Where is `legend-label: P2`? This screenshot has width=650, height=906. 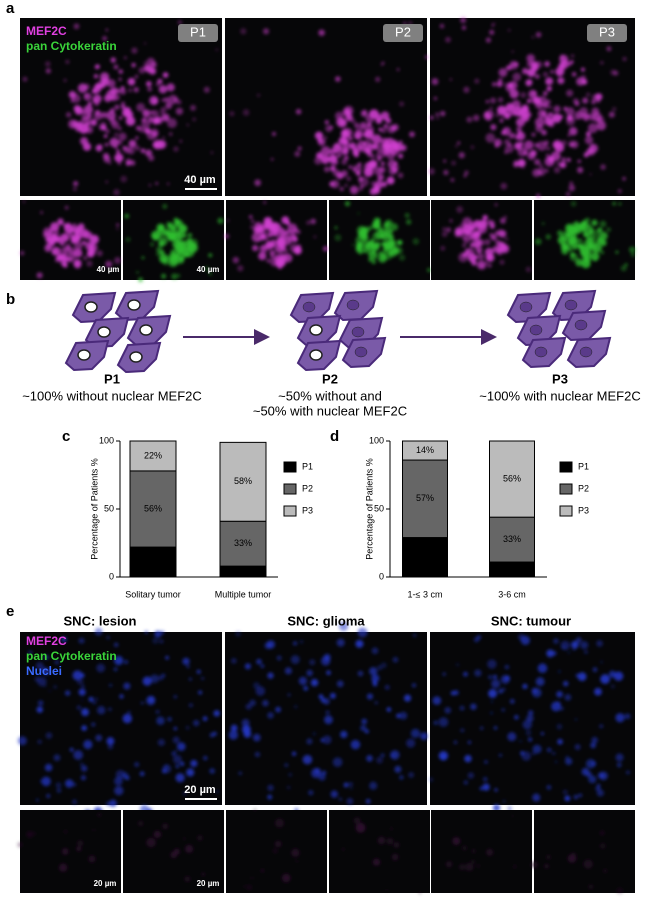
legend-label: P2 is located at coordinates (307, 488).